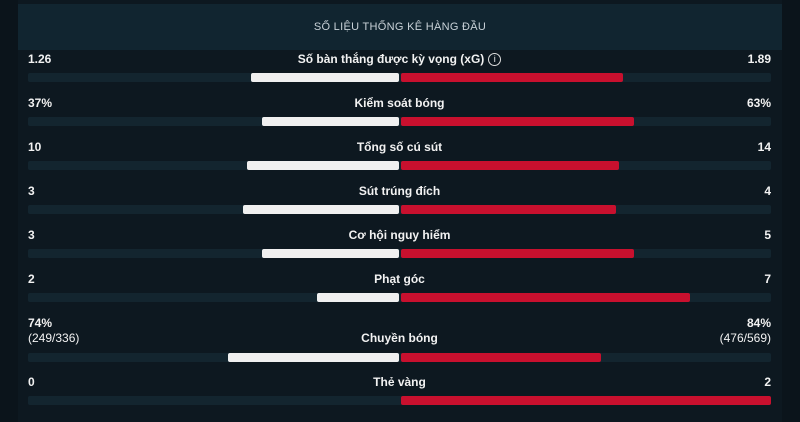  Describe the element at coordinates (40, 103) in the screenshot. I see `home-value: 37%` at that location.